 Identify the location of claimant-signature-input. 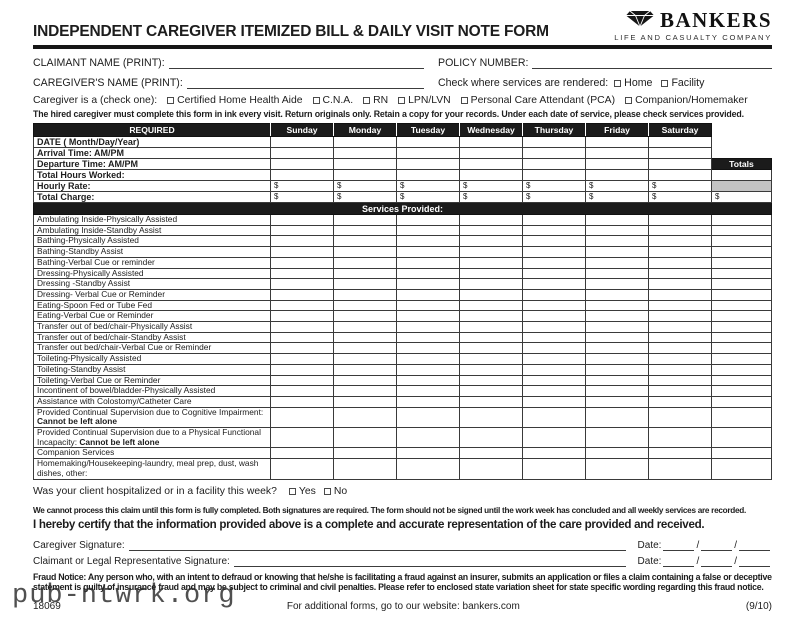
(429, 562).